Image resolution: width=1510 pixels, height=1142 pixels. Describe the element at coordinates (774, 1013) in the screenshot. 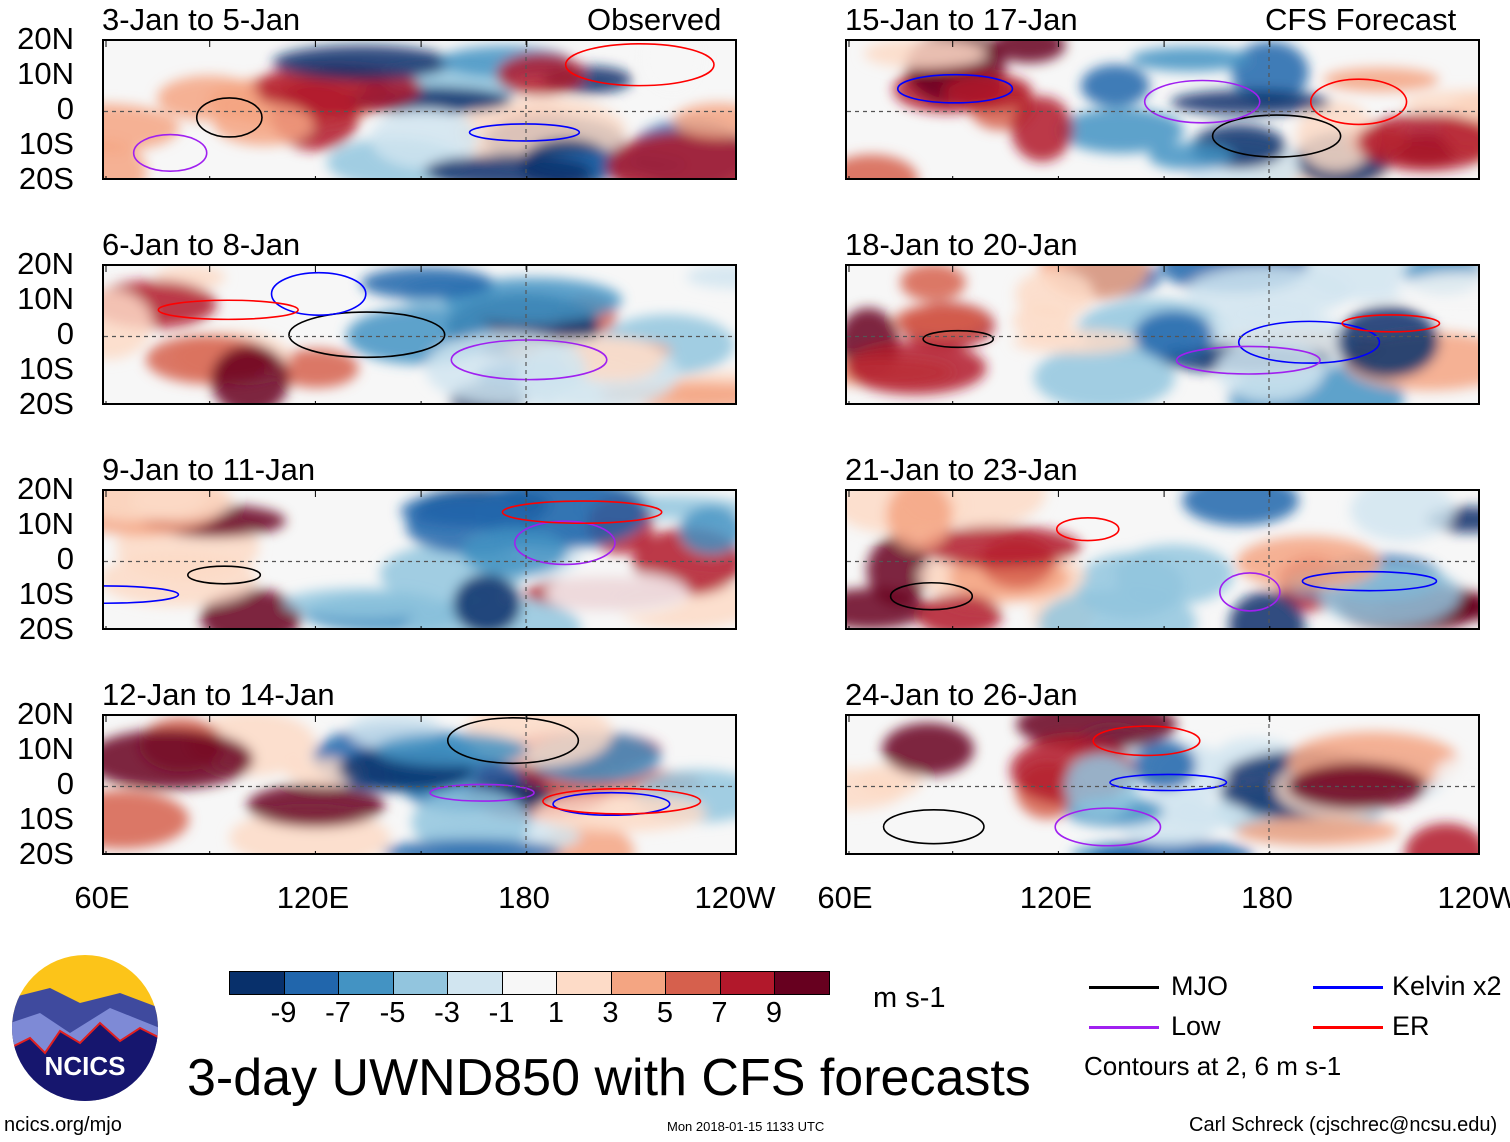

I see `colorbar-tick-label: 9` at that location.